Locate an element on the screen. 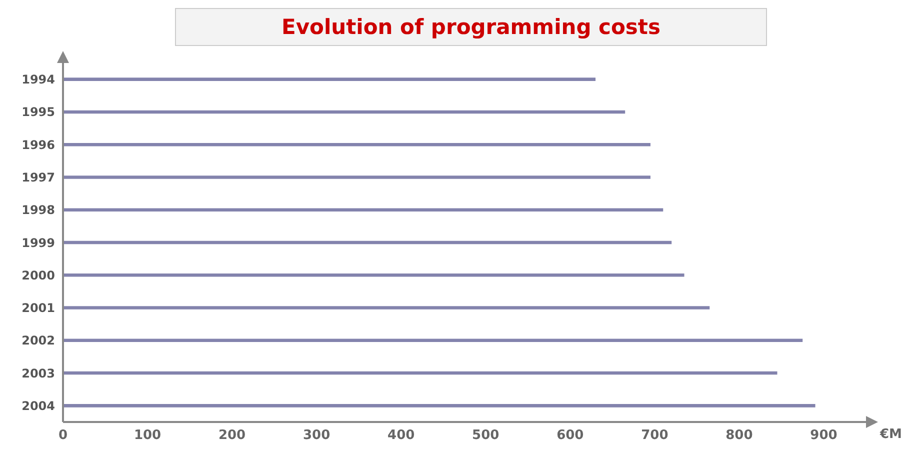  x-tick-label: 700 is located at coordinates (654, 436).